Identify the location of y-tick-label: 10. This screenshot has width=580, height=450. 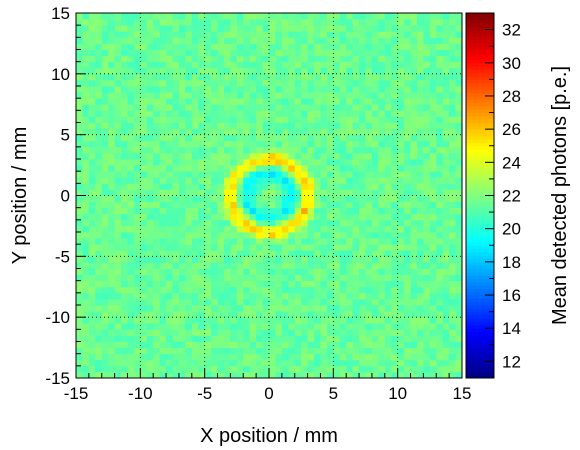
(60, 74).